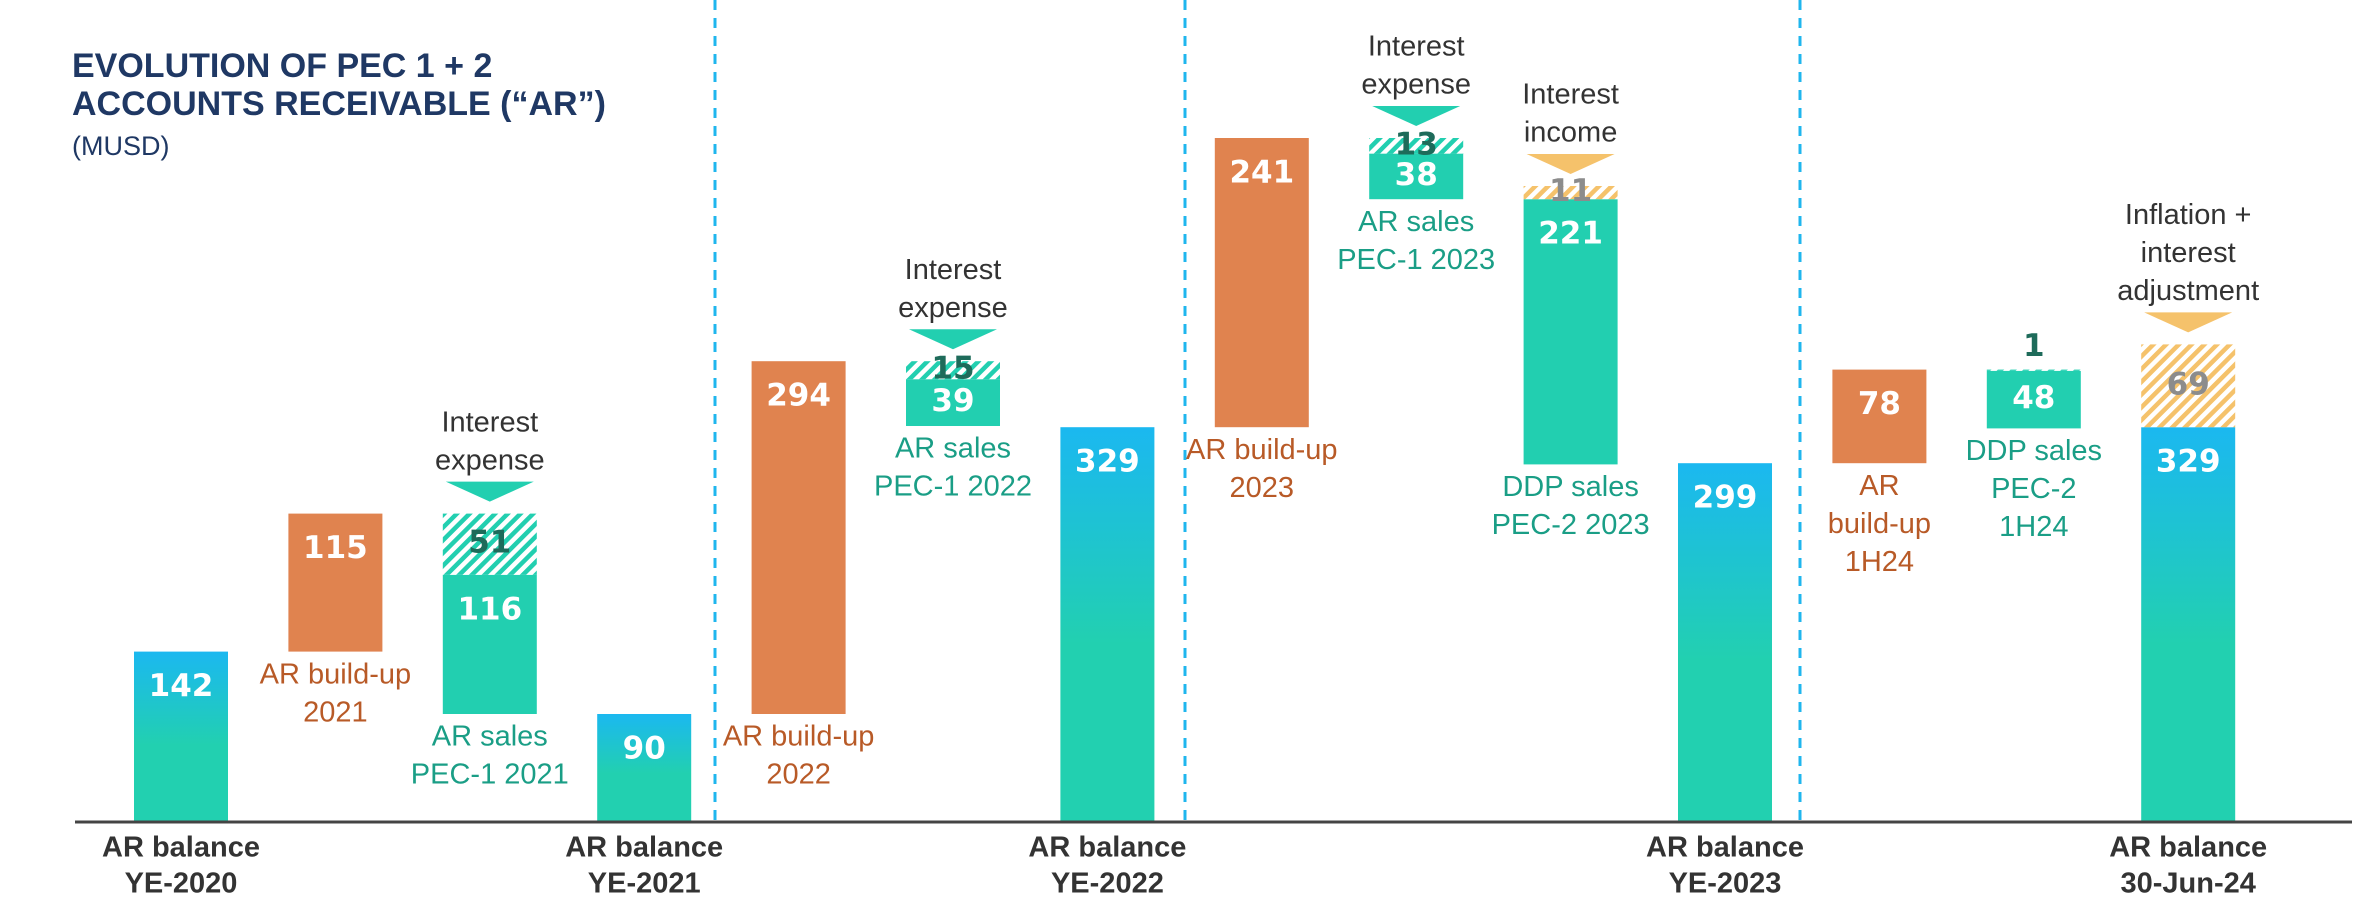 The image size is (2364, 899). I want to click on x-tick-label: 30-Jun-24, so click(2188, 883).